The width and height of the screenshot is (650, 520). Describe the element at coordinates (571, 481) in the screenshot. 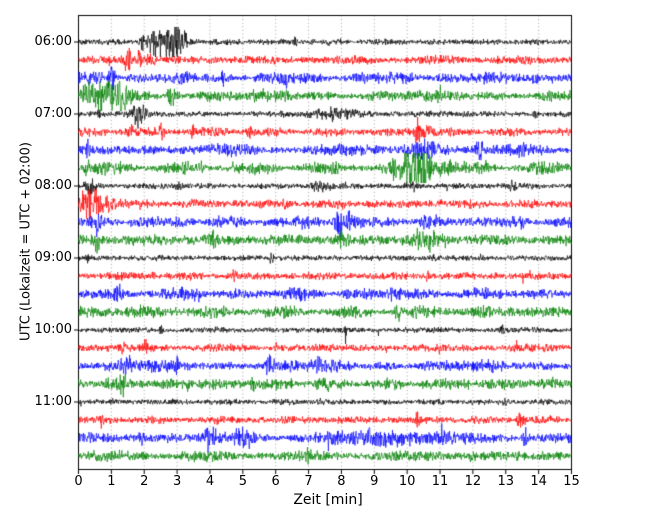

I see `x-tick-label: 15` at that location.